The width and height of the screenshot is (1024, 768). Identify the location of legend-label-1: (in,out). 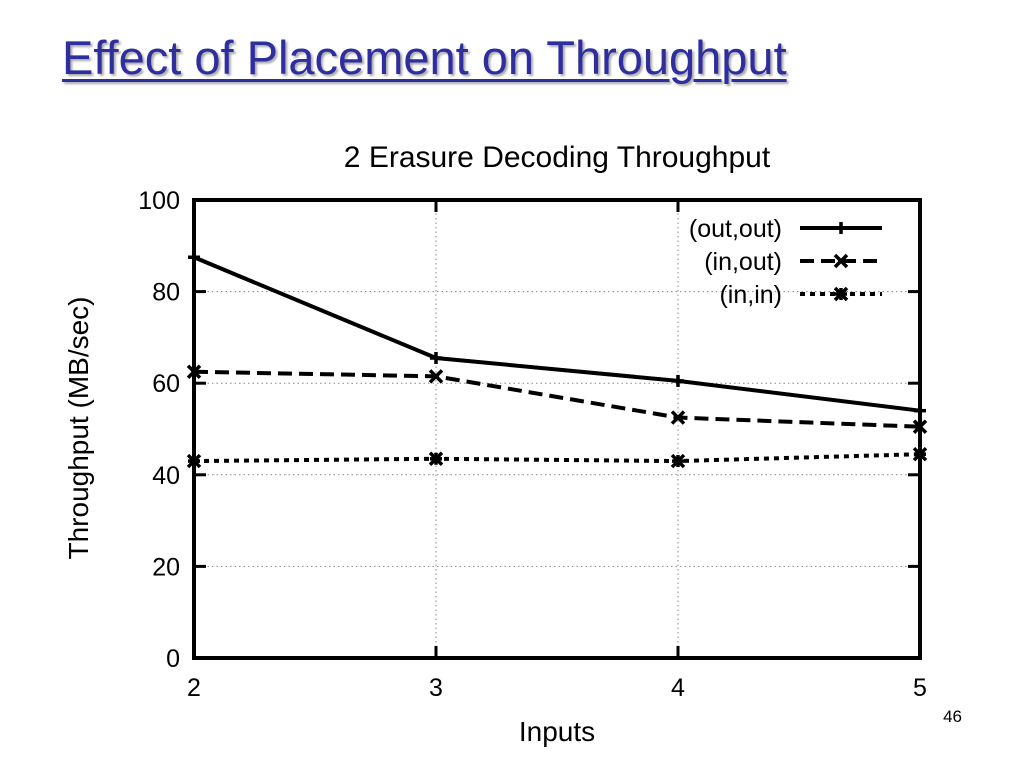
(743, 262).